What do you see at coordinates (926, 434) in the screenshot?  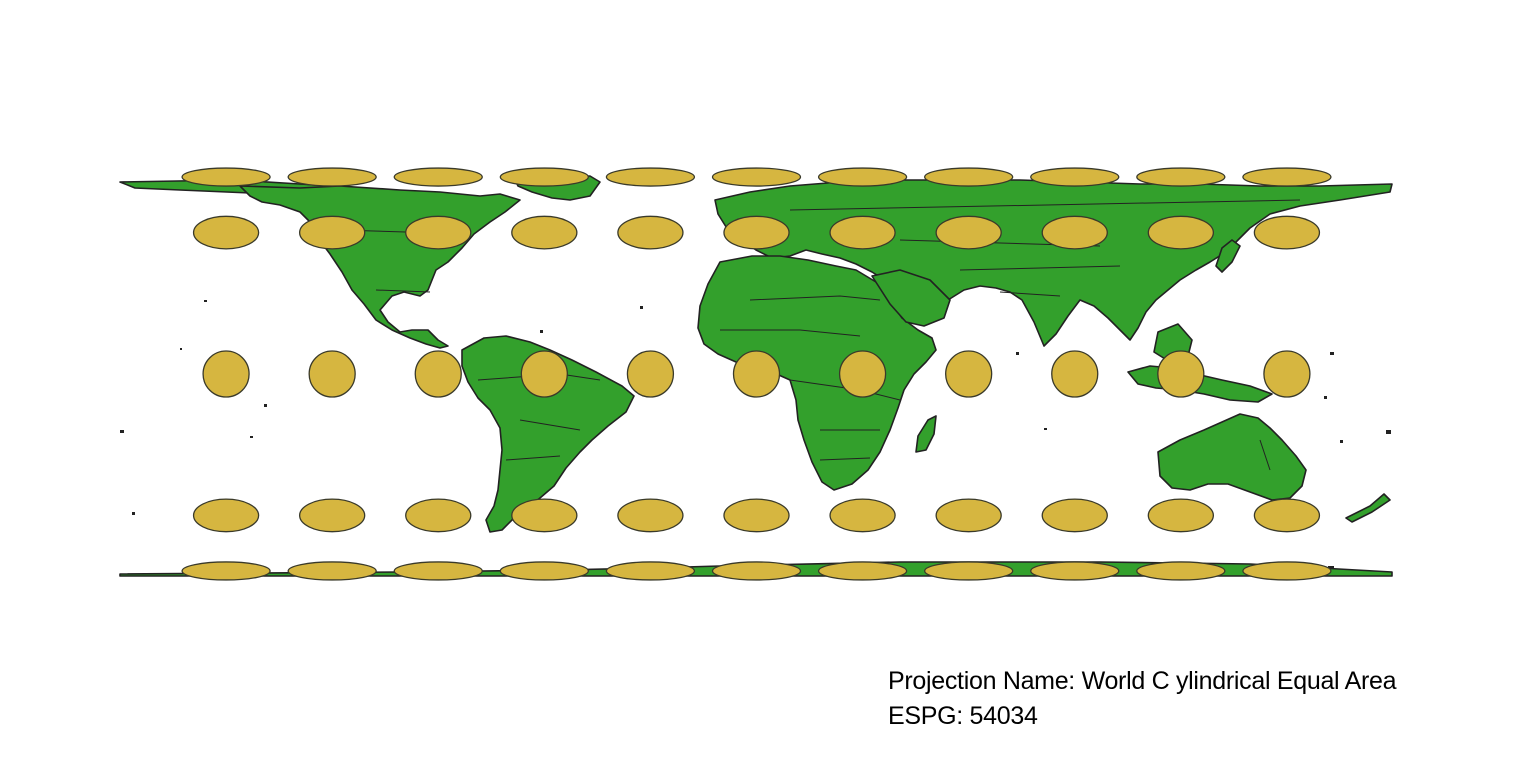 I see `land-madagascar` at bounding box center [926, 434].